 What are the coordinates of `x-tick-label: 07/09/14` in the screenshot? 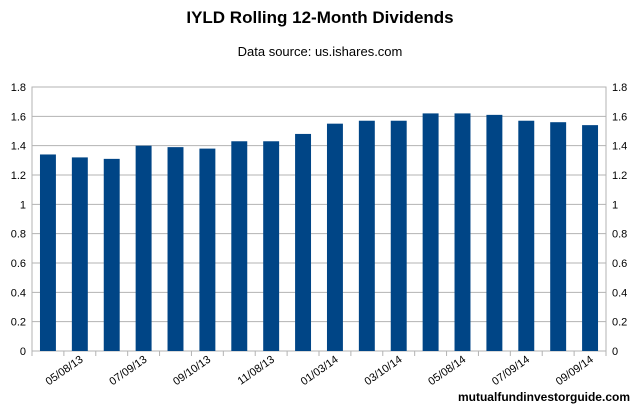 It's located at (511, 371).